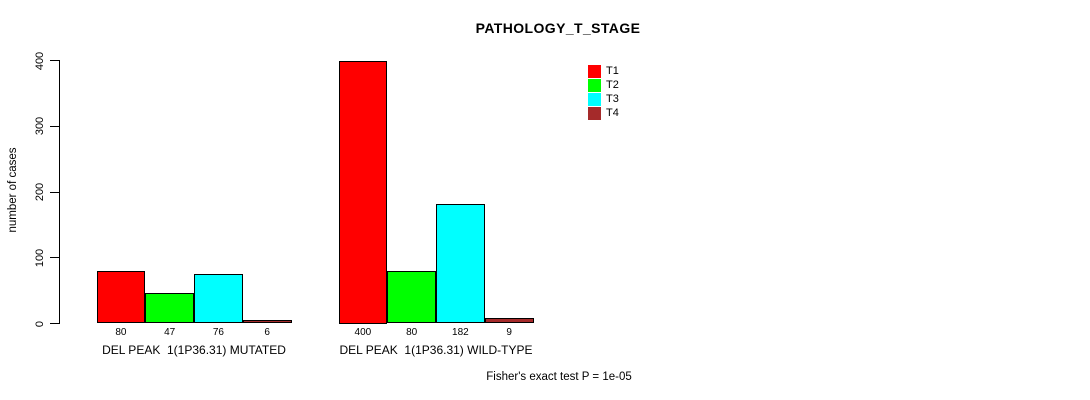  What do you see at coordinates (40, 60) in the screenshot?
I see `y-tick-label: 400` at bounding box center [40, 60].